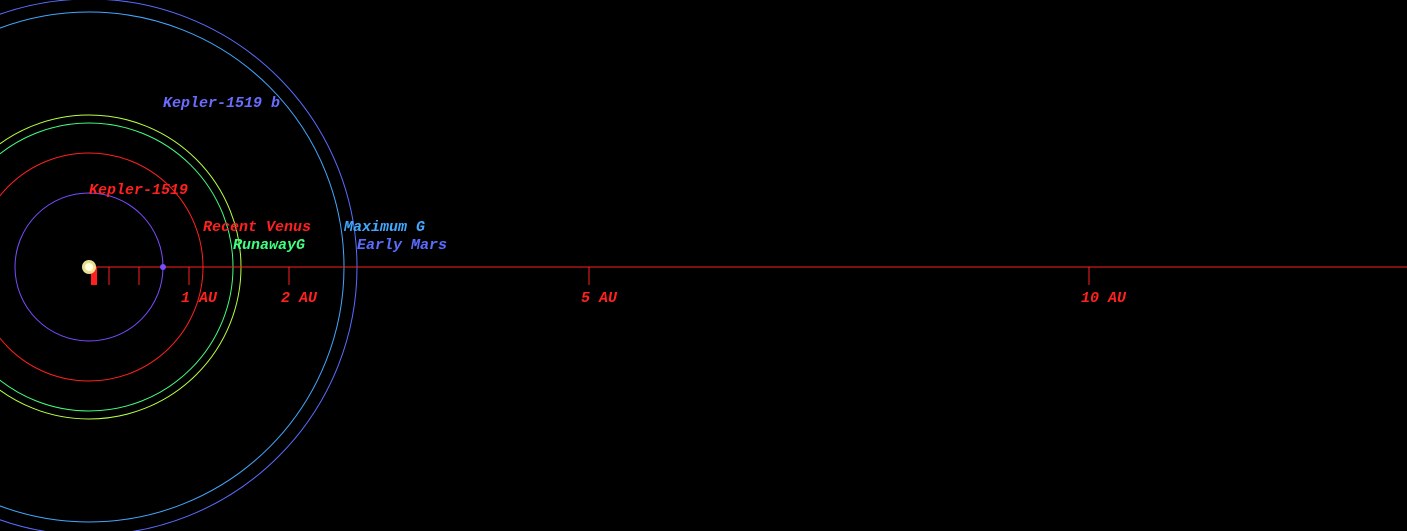 The height and width of the screenshot is (531, 1407). I want to click on planet, so click(163, 267).